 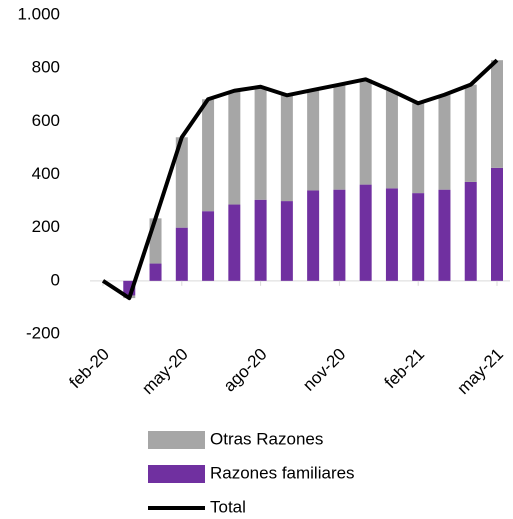 What do you see at coordinates (245, 370) in the screenshot?
I see `x-tick-label: ago-20` at bounding box center [245, 370].